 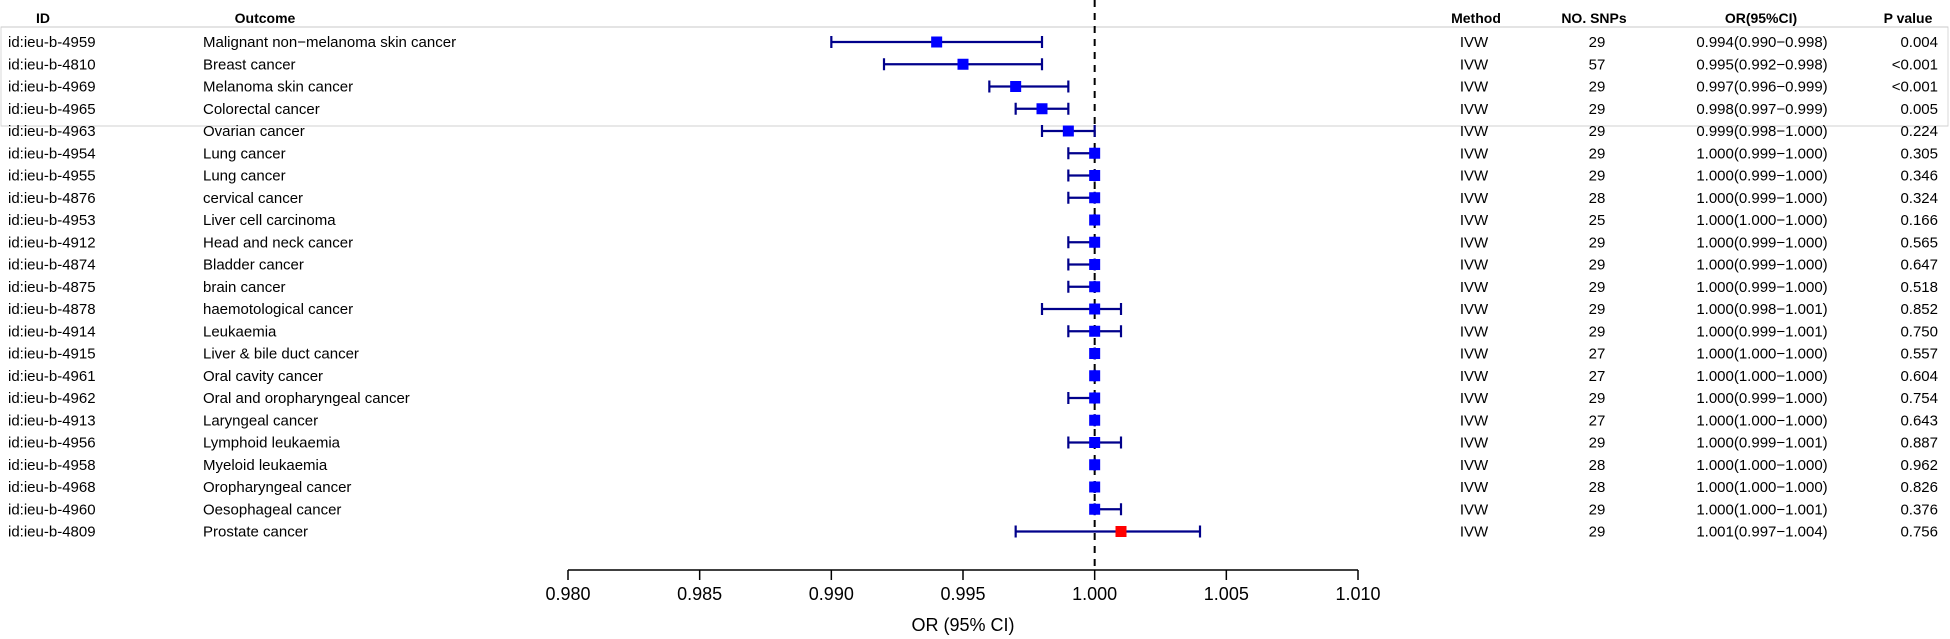 What do you see at coordinates (52, 376) in the screenshot?
I see `row-id: id:ieu-b-4961` at bounding box center [52, 376].